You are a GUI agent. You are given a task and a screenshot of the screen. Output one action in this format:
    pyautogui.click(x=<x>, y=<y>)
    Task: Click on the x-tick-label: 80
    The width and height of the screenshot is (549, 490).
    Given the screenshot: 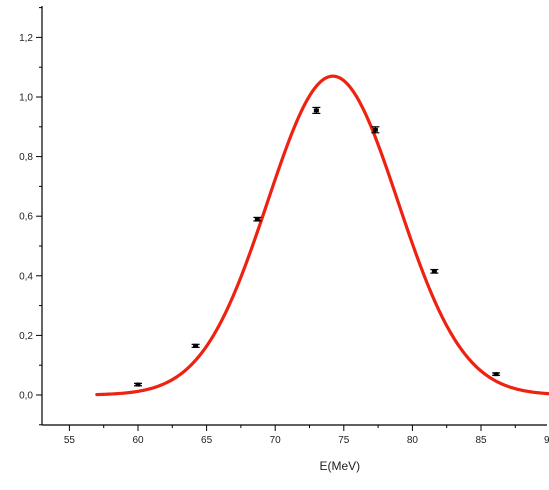 What is the action you would take?
    pyautogui.click(x=413, y=440)
    